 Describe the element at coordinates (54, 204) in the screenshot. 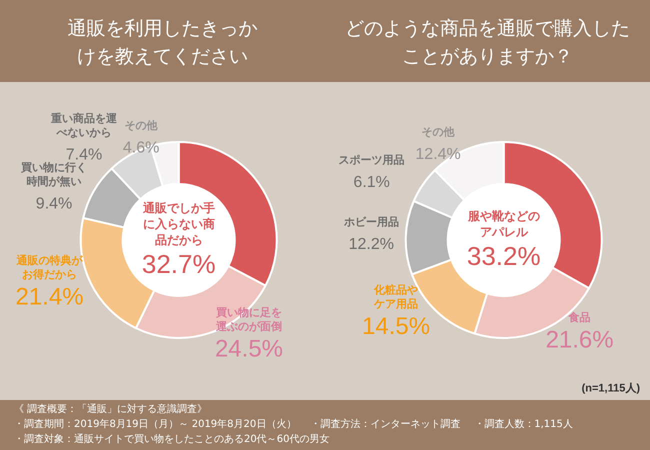

I see `data-label: 9.4%` at that location.